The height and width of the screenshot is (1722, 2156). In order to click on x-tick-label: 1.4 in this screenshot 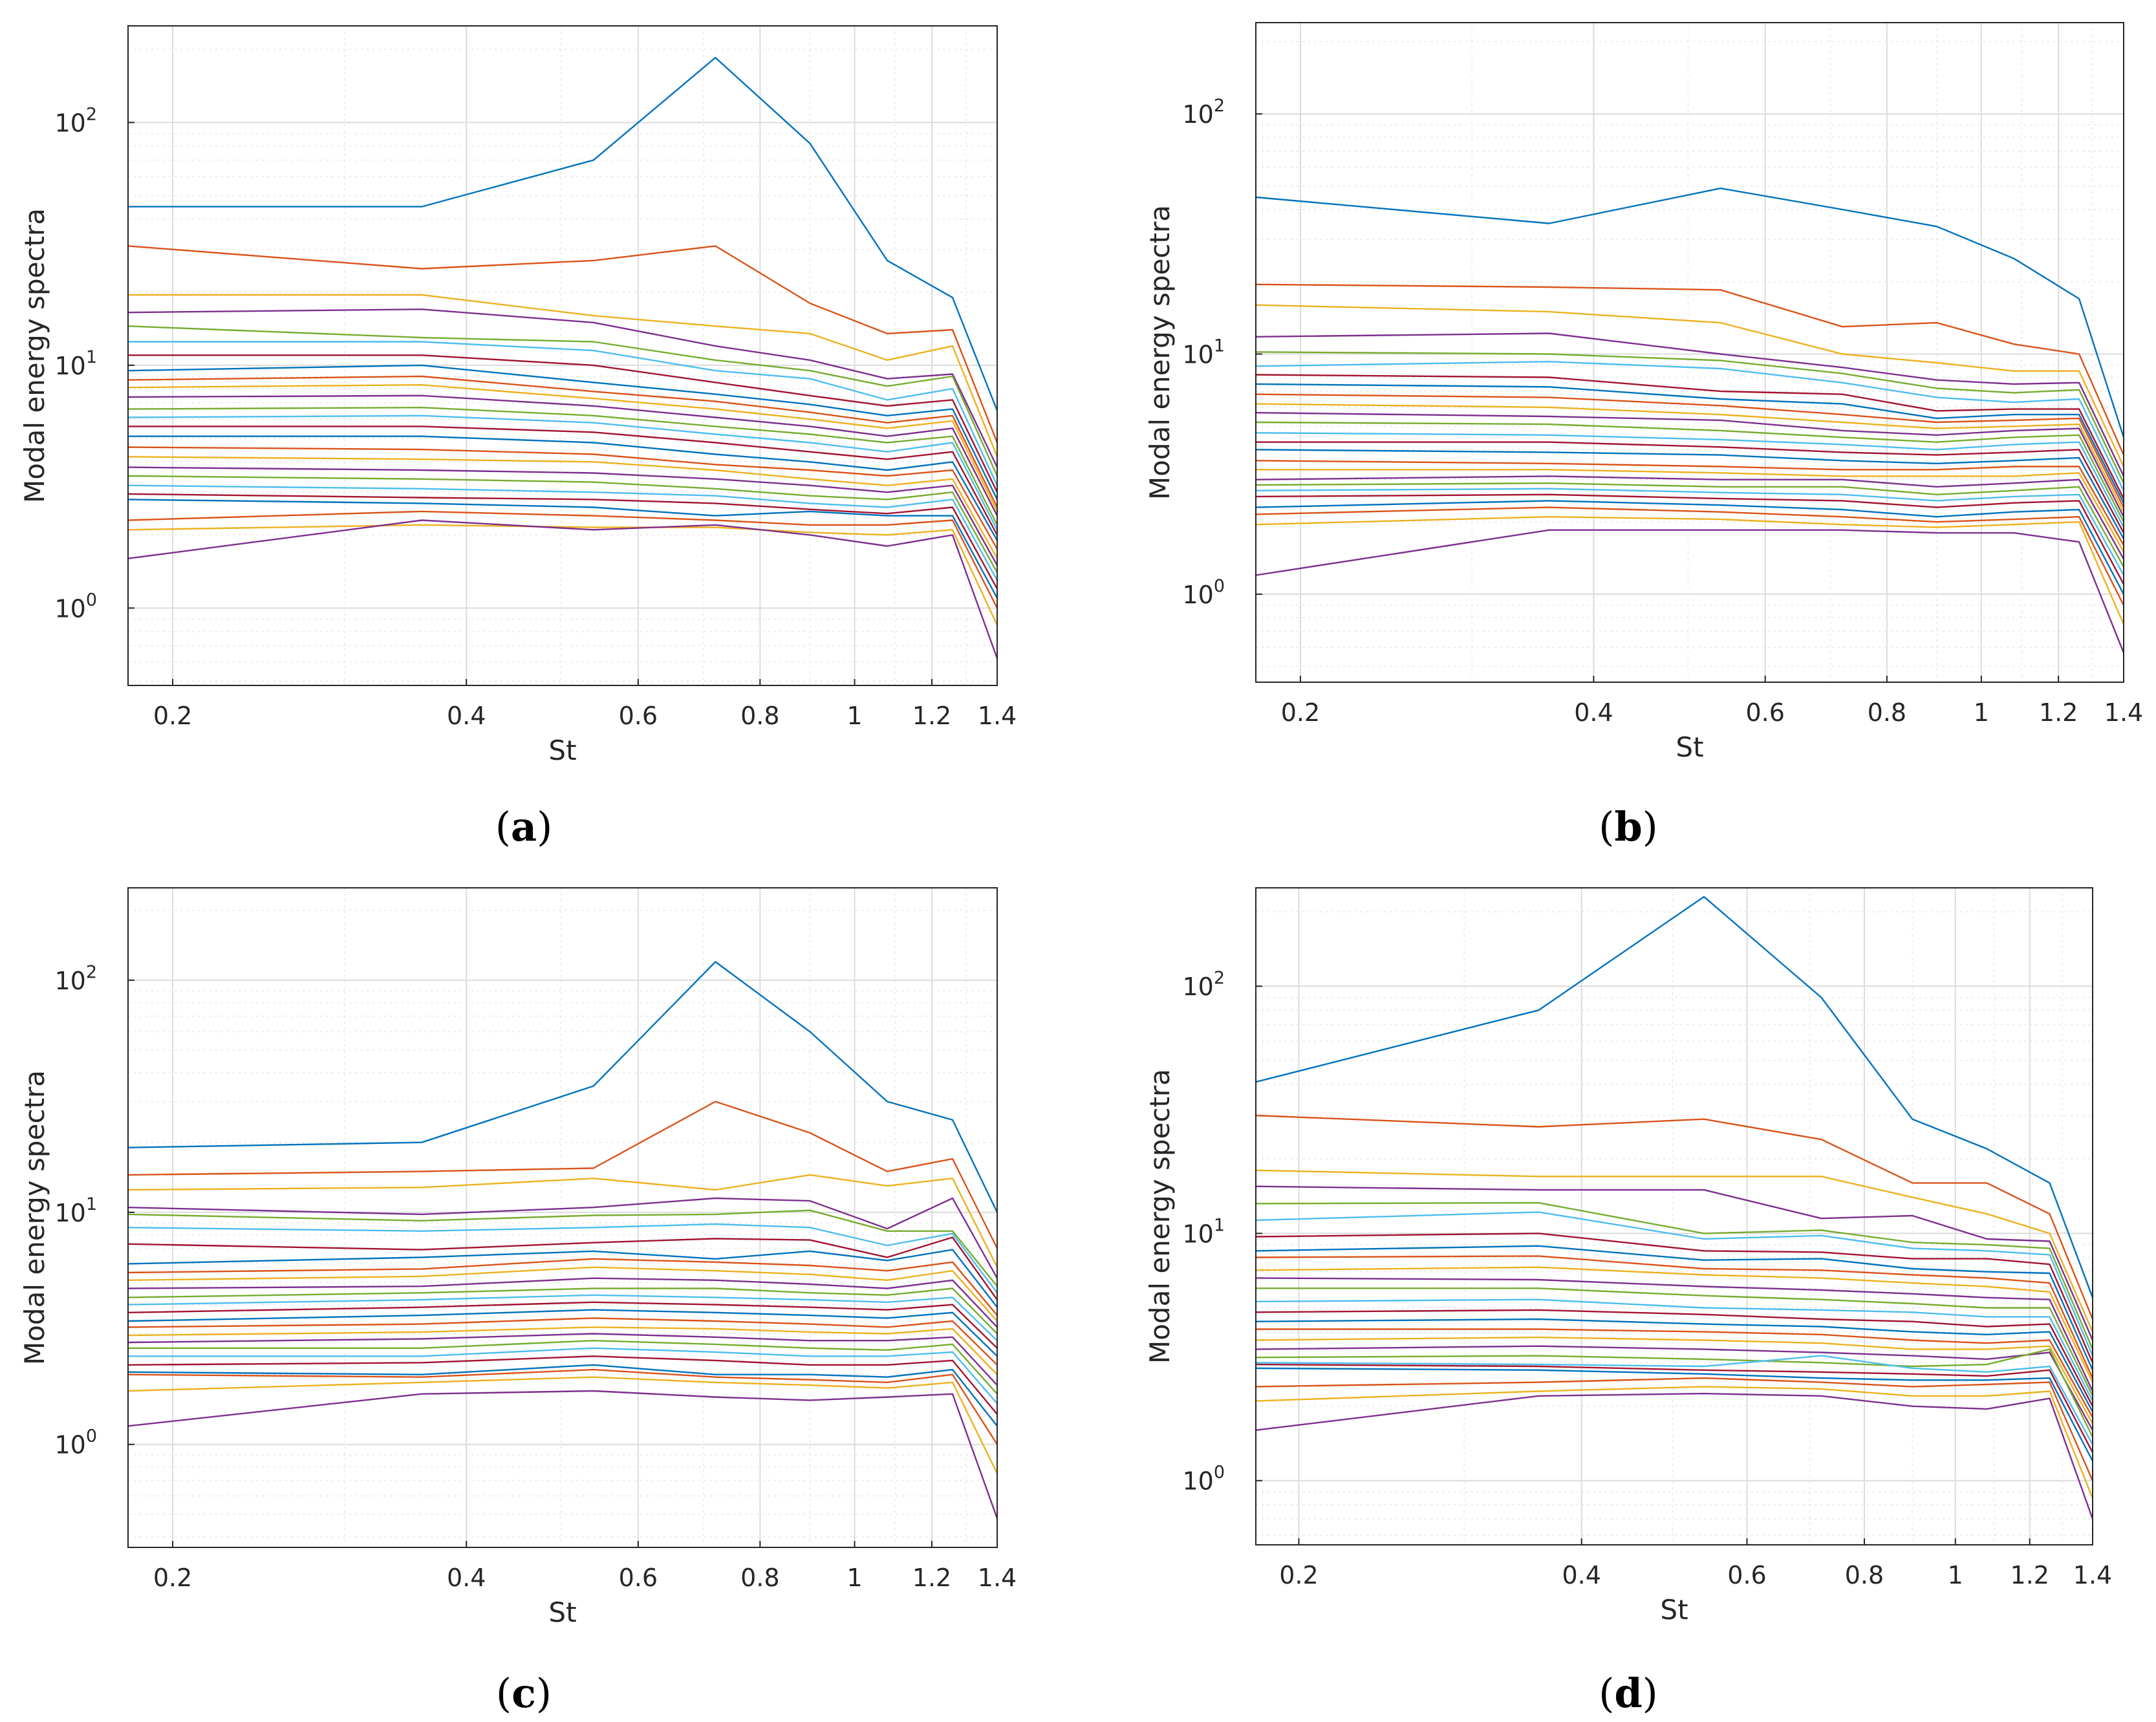, I will do `click(2092, 1575)`.